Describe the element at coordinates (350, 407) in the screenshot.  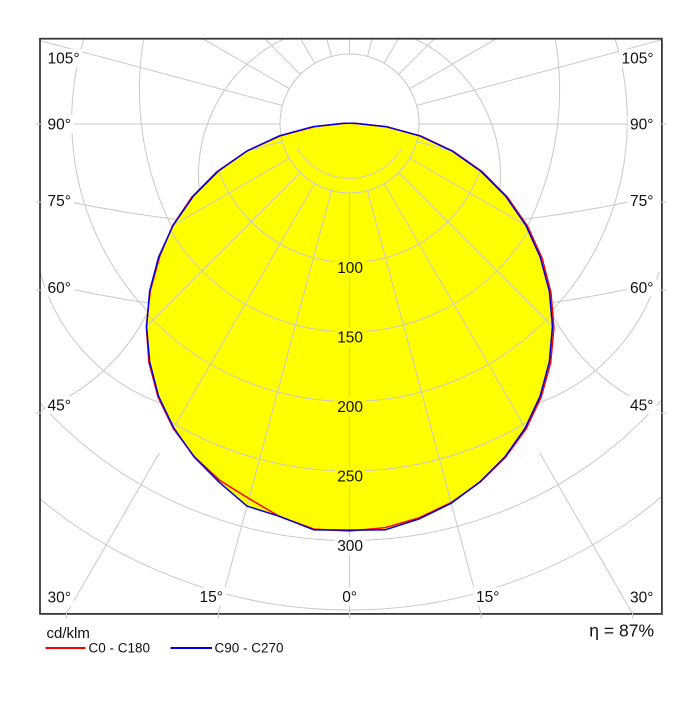
I see `svg-text: 200` at that location.